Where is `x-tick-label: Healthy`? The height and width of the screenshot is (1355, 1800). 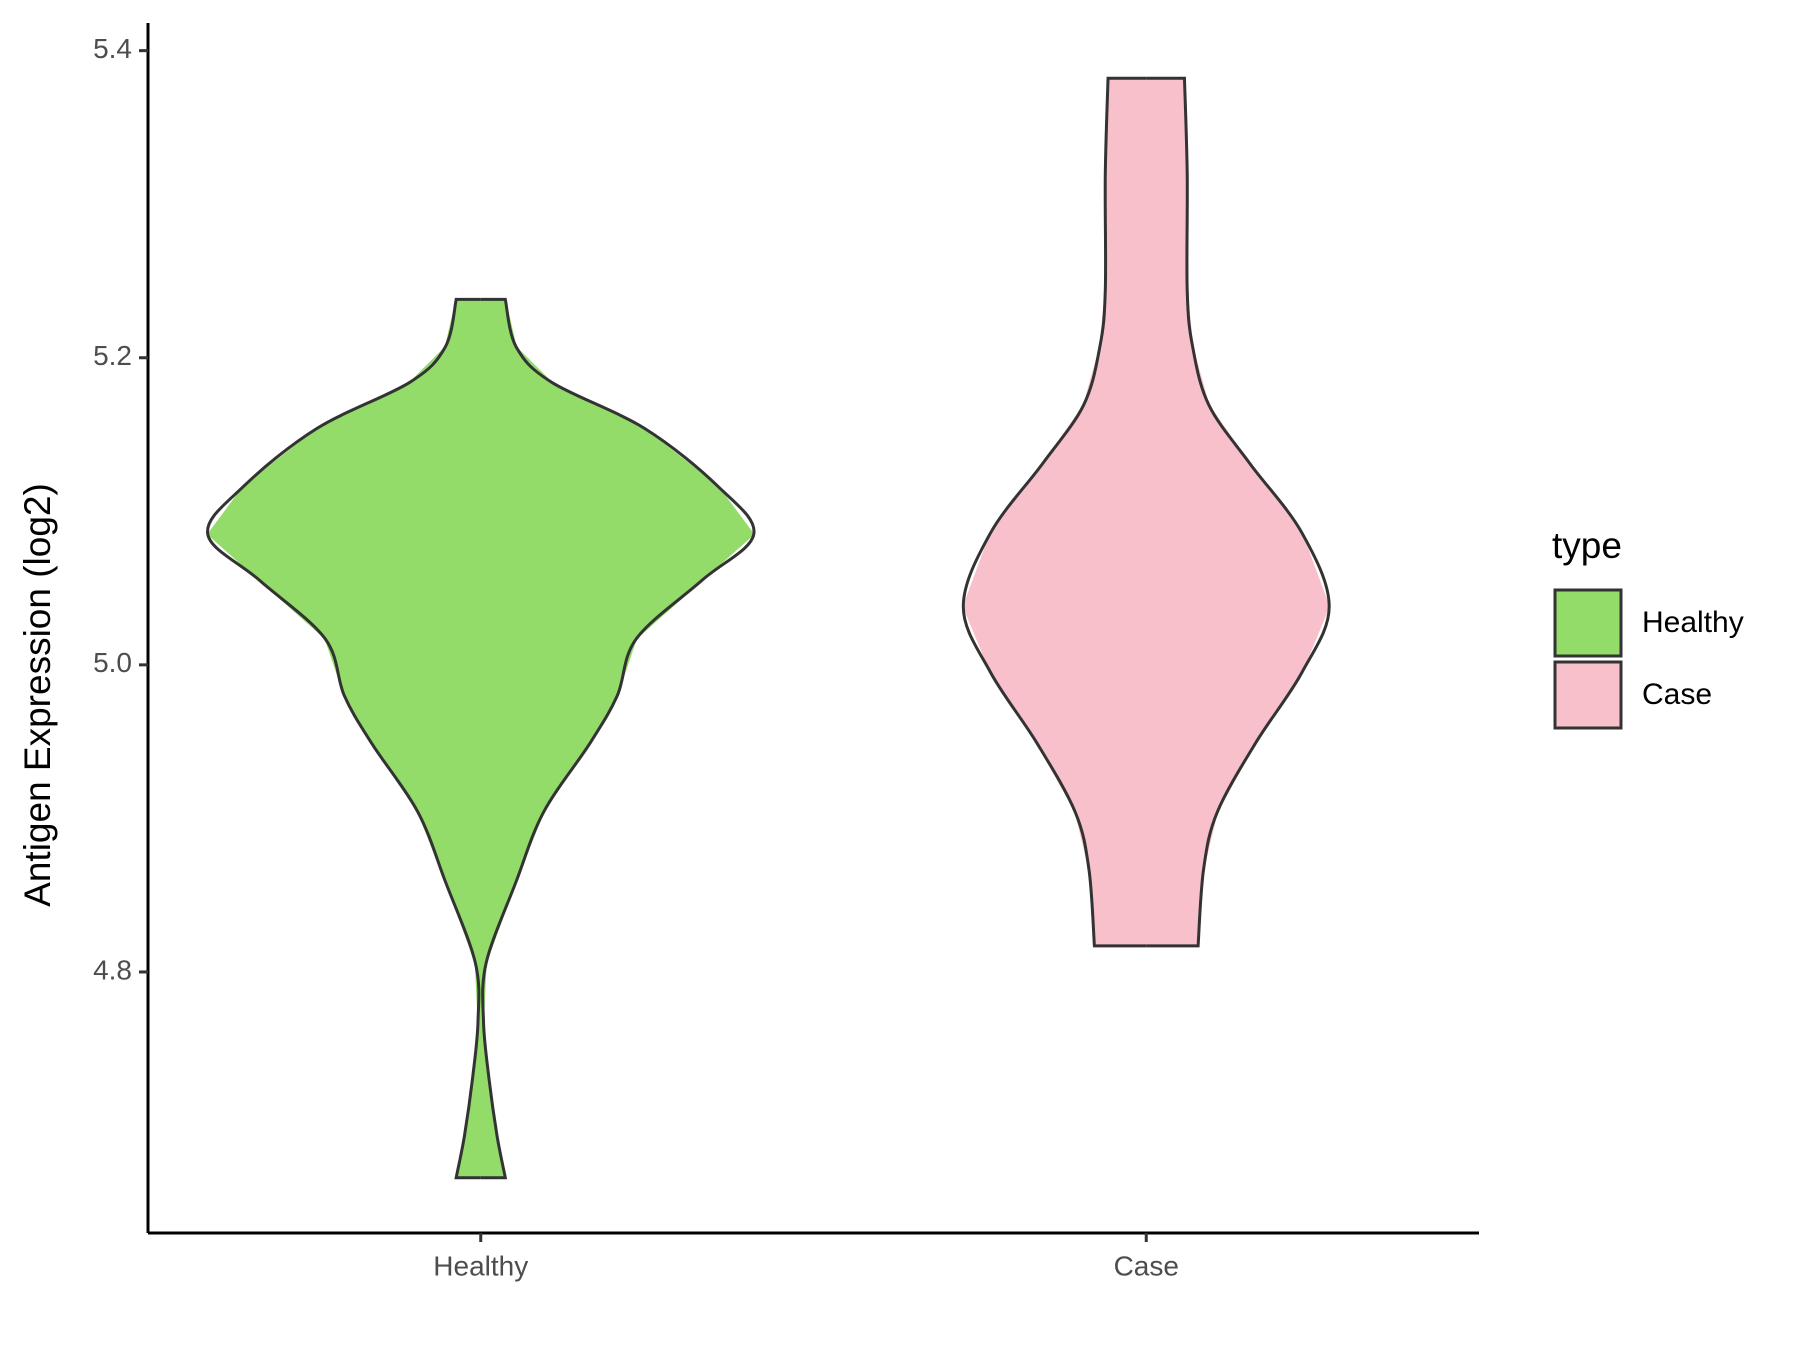
x-tick-label: Healthy is located at coordinates (480, 1265).